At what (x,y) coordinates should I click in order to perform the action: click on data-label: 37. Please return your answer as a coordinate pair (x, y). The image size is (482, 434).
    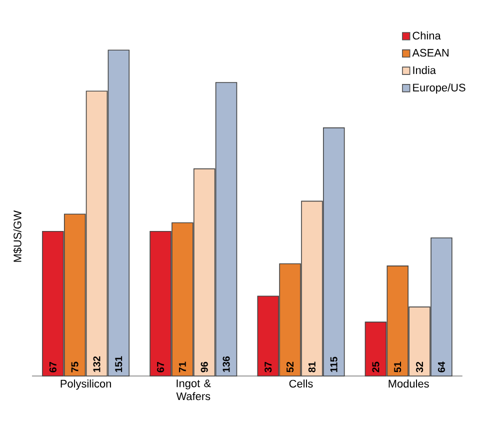
    Looking at the image, I should click on (268, 367).